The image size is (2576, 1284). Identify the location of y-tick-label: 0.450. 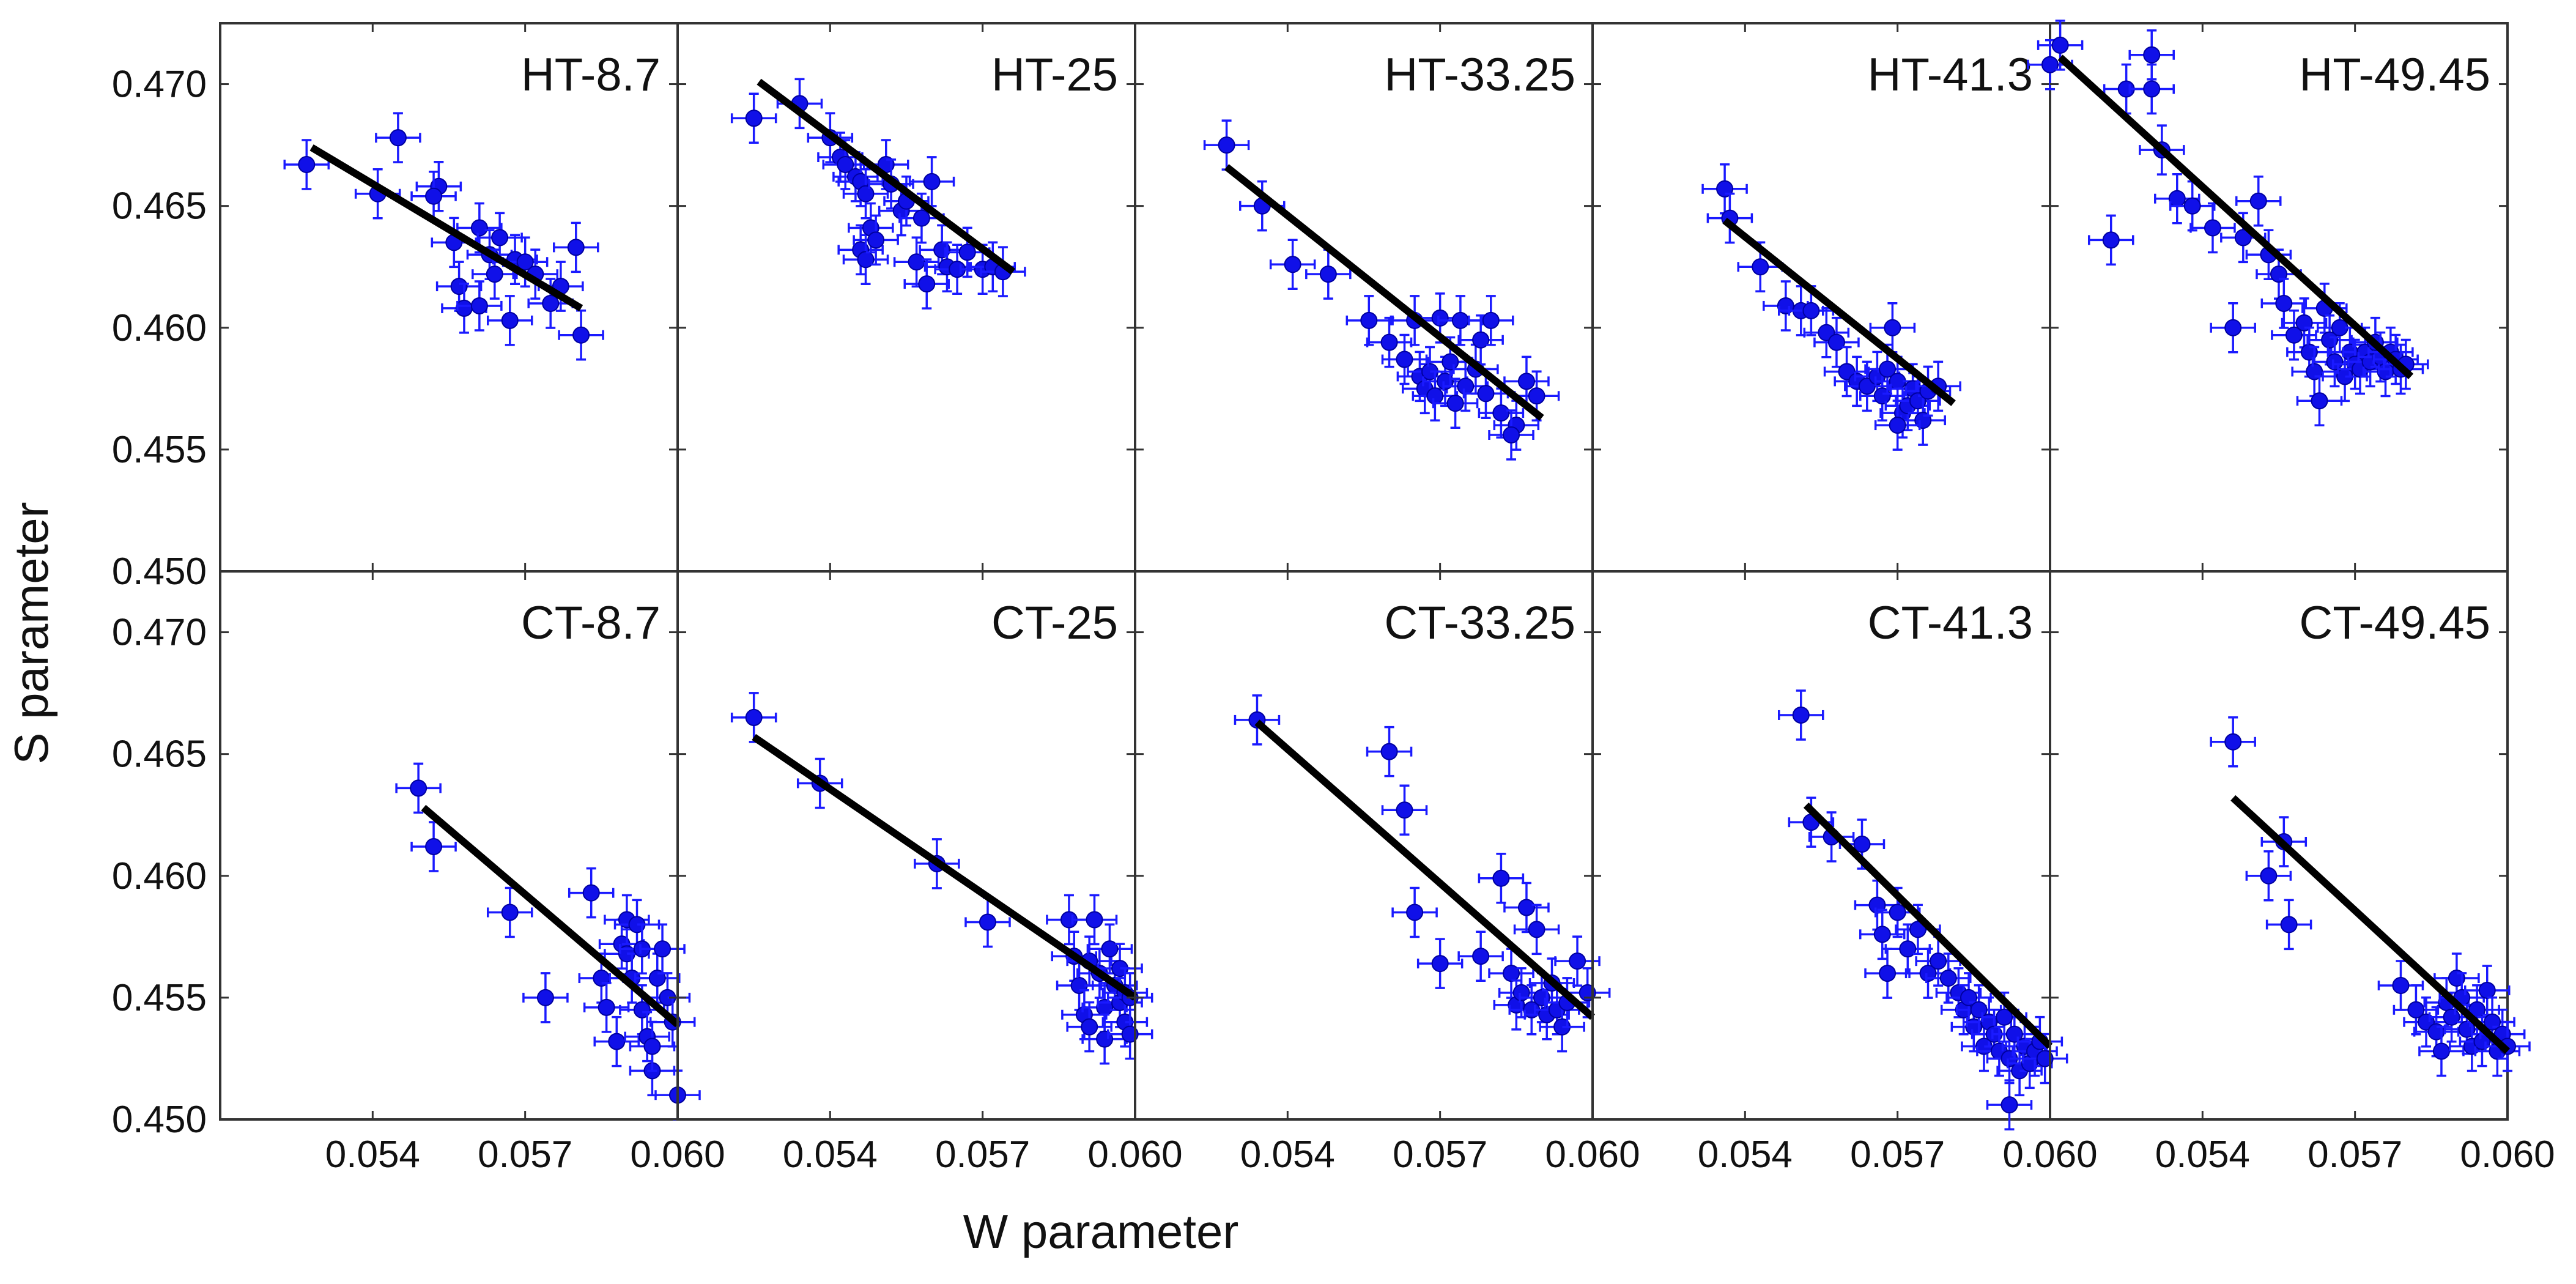
(159, 1120).